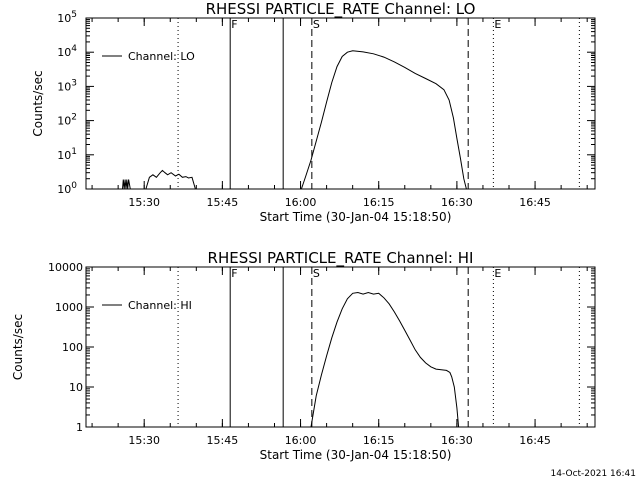  I want to click on y-tick-label: 10⁵, so click(67, 17).